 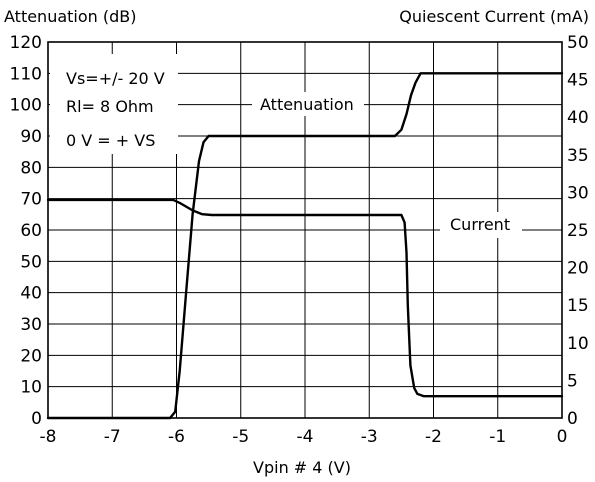 I want to click on x-tick-label: -5, so click(x=240, y=437).